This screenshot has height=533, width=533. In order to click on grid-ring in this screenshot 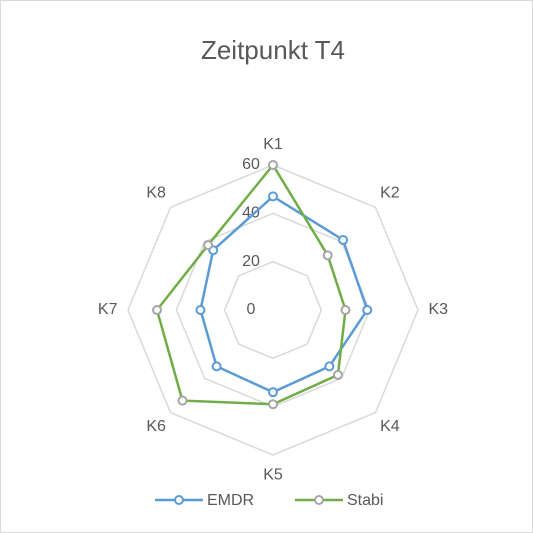, I will do `click(273, 310)`.